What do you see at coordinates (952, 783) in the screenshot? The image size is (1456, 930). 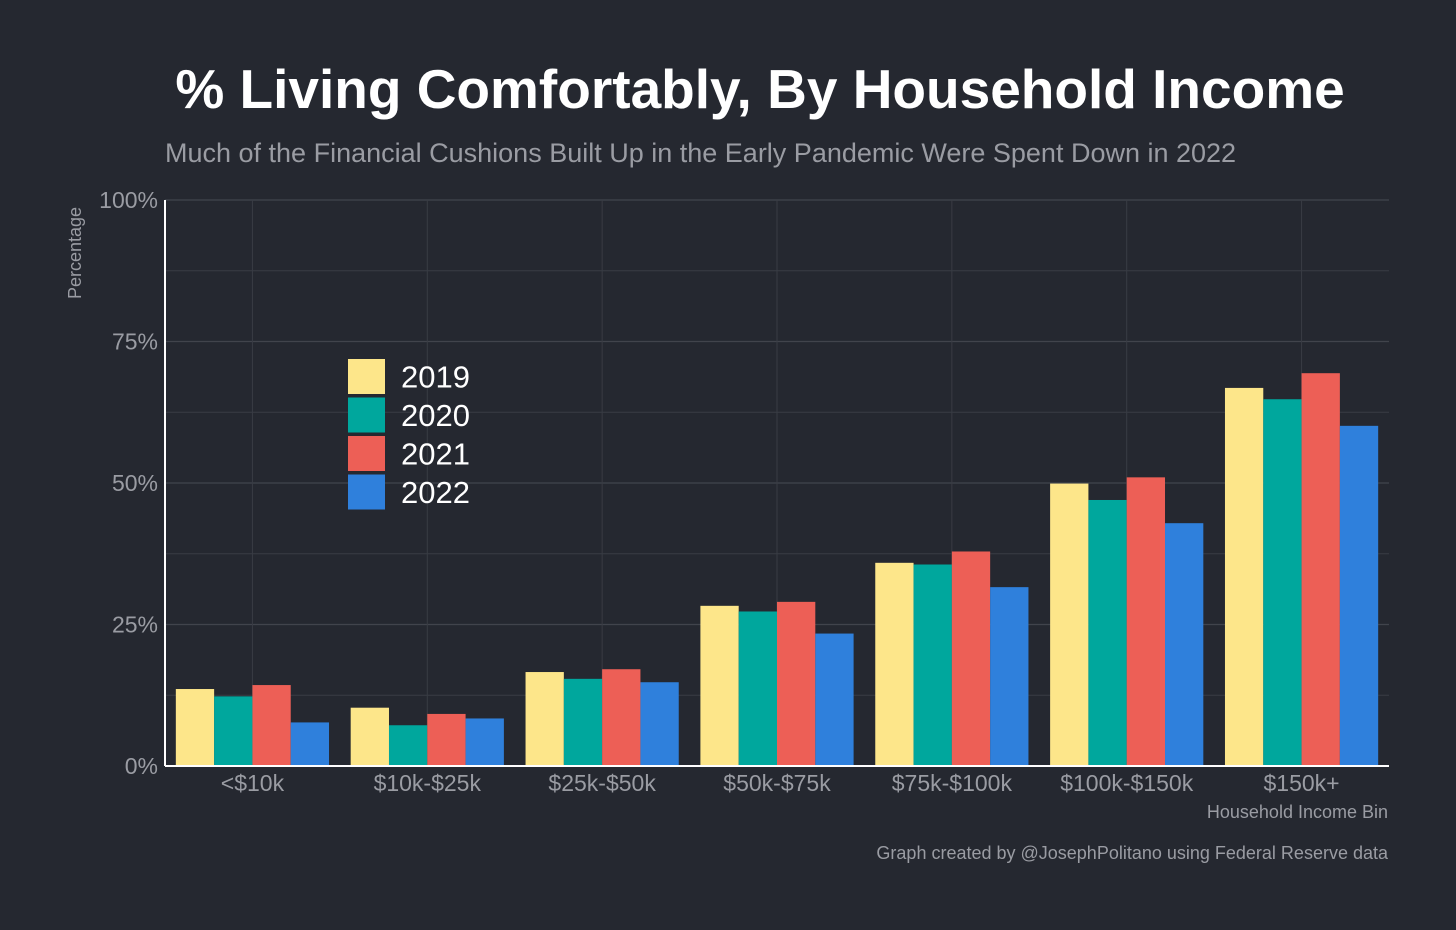 I see `x-tick-label-4: $75k-$100k` at bounding box center [952, 783].